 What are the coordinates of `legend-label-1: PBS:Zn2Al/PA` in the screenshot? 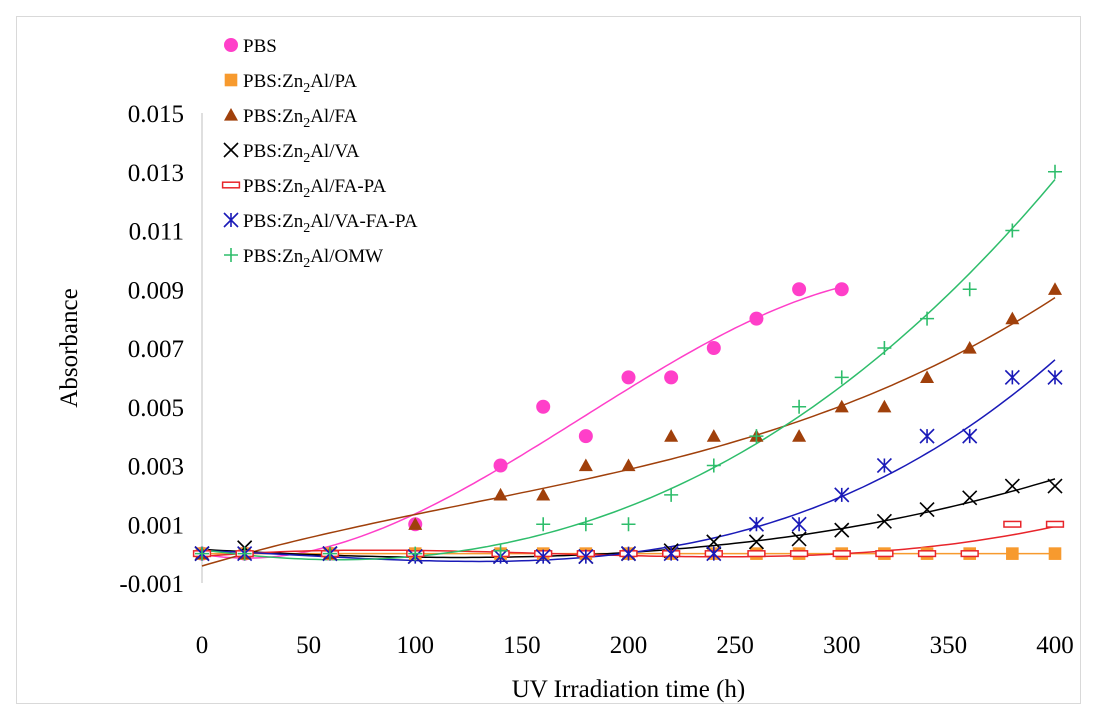 It's located at (300, 83).